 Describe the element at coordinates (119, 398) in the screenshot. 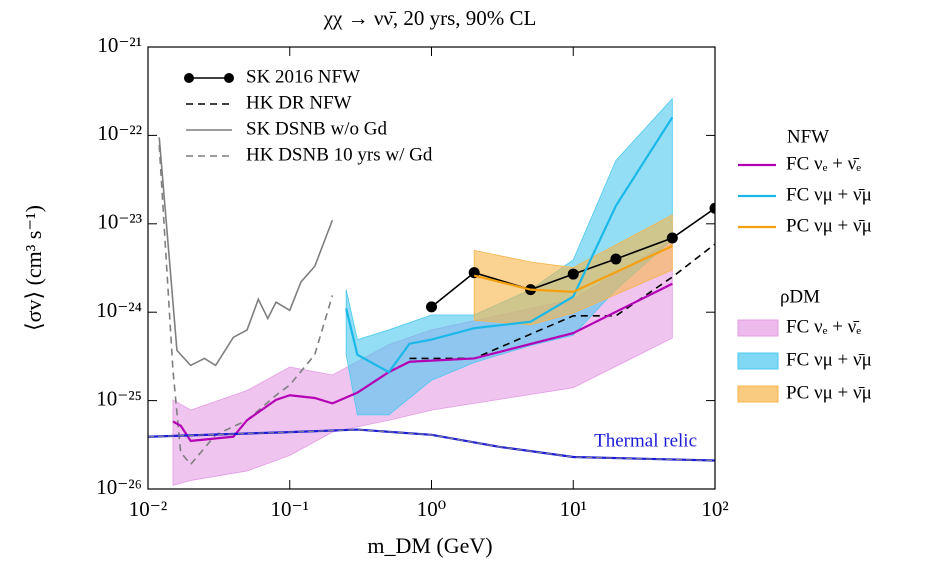

I see `y-tick-label: 10⁻²⁵` at that location.